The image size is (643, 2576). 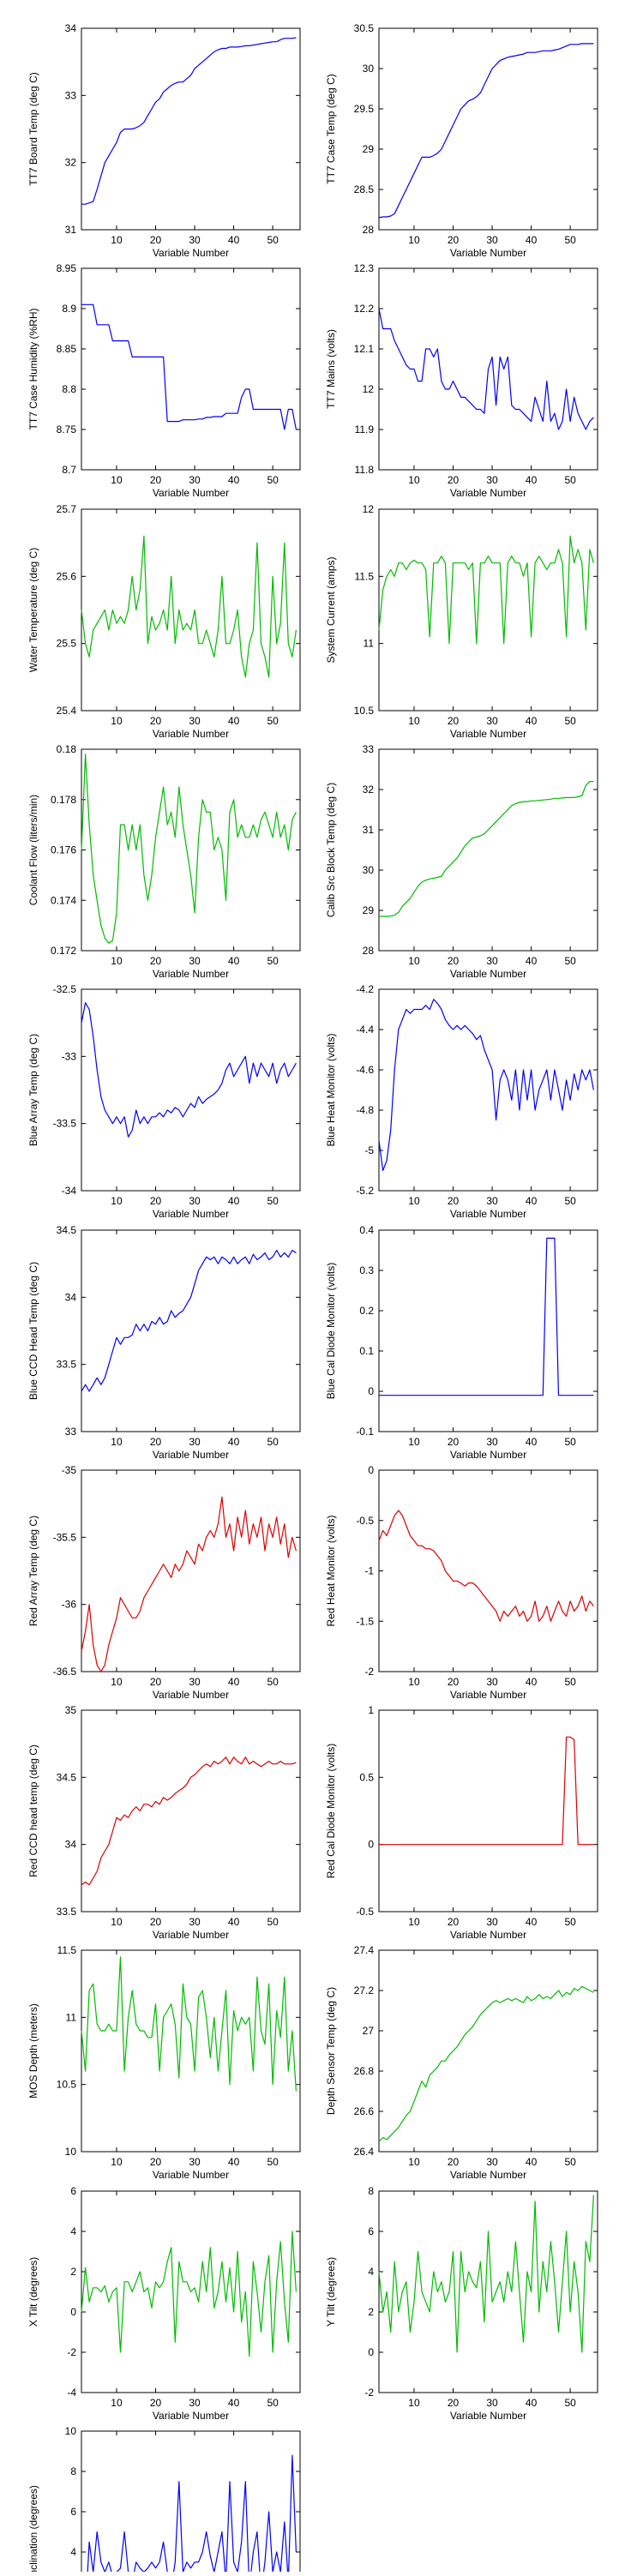 I want to click on y-tick-label: 34, so click(x=71, y=1845).